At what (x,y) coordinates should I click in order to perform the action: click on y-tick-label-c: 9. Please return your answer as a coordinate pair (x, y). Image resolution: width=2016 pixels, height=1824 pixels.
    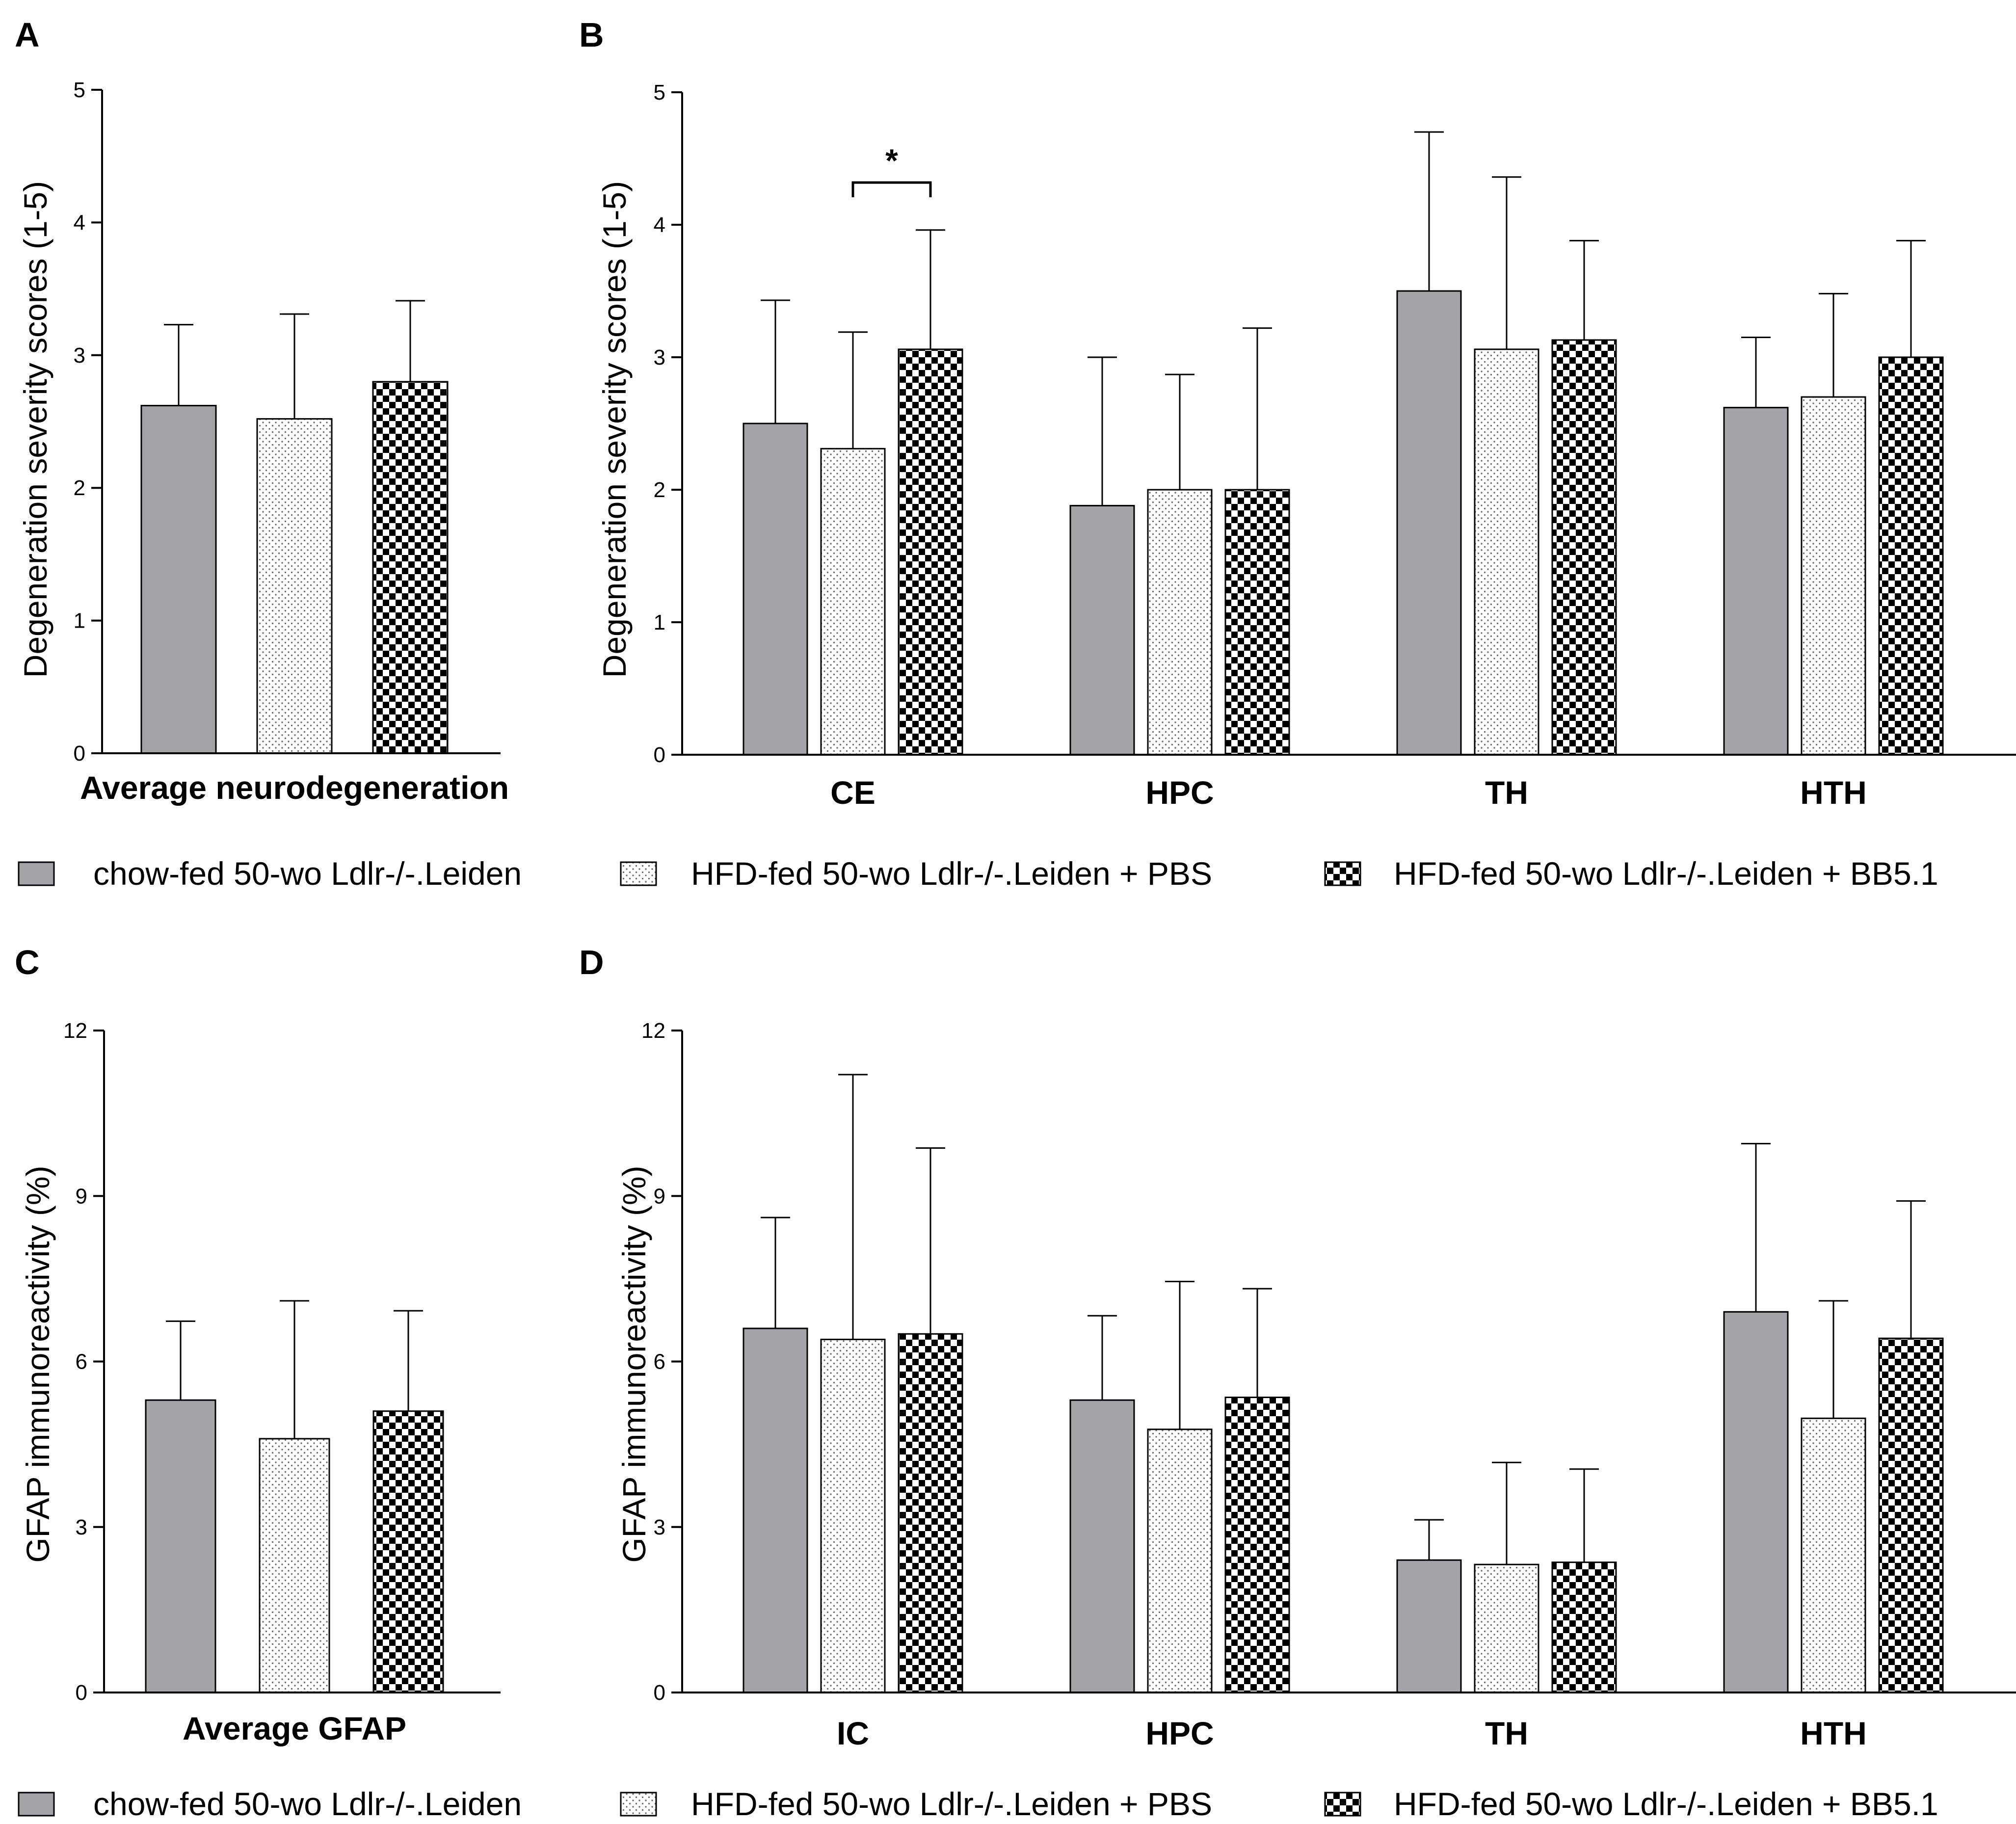
    Looking at the image, I should click on (81, 1196).